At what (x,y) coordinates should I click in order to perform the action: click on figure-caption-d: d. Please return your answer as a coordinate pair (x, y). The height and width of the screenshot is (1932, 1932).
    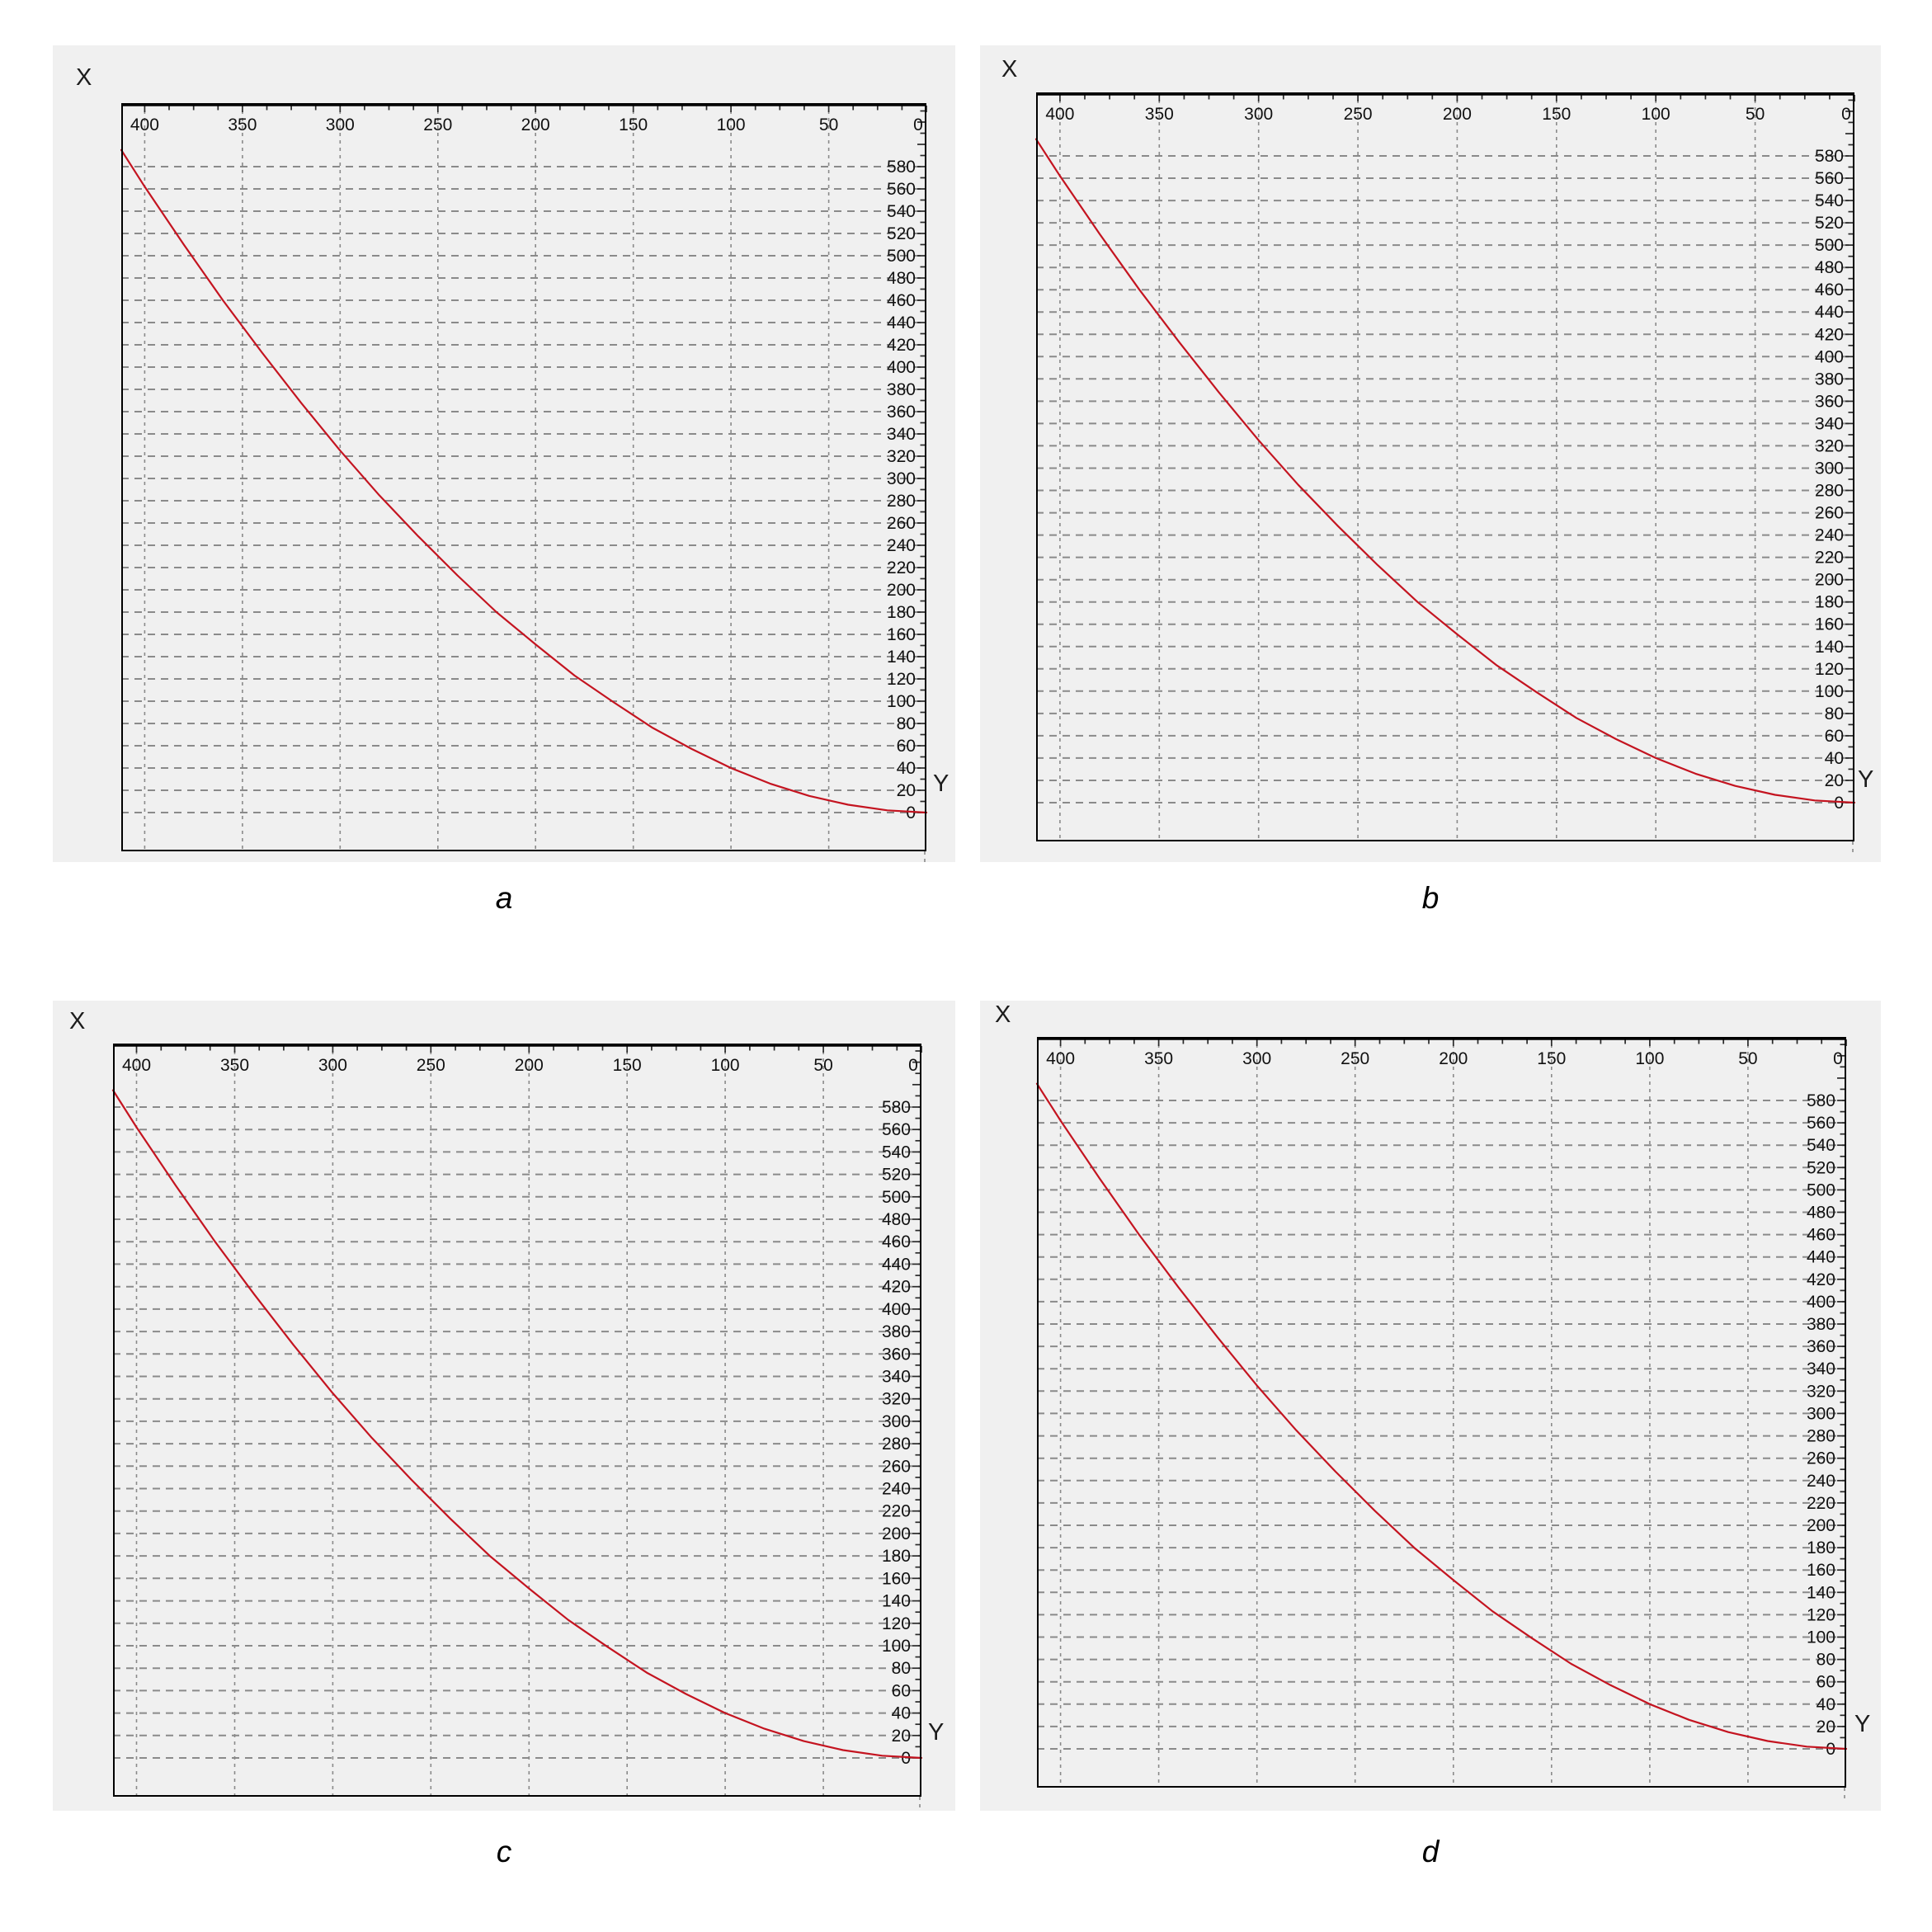
    Looking at the image, I should click on (1430, 1852).